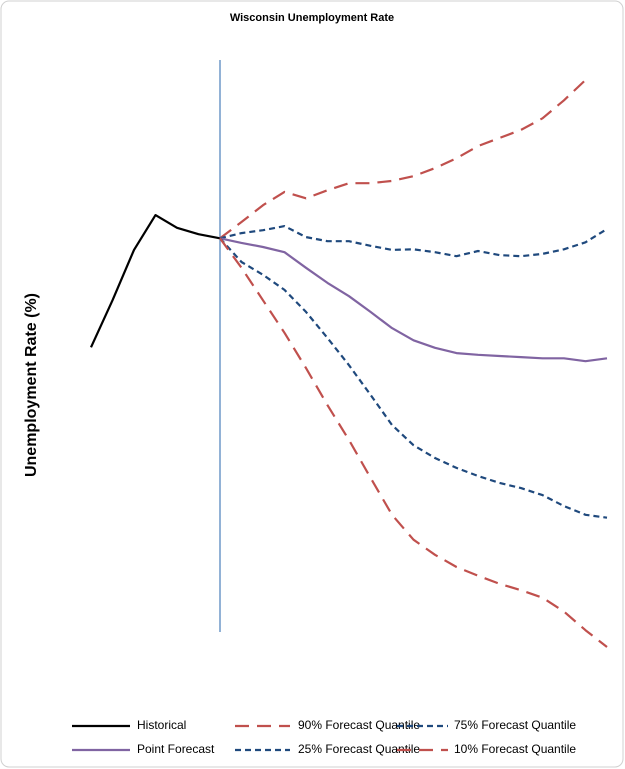 This screenshot has width=625, height=769. I want to click on chart-title: Wisconsin Unemployment Rate, so click(312, 18).